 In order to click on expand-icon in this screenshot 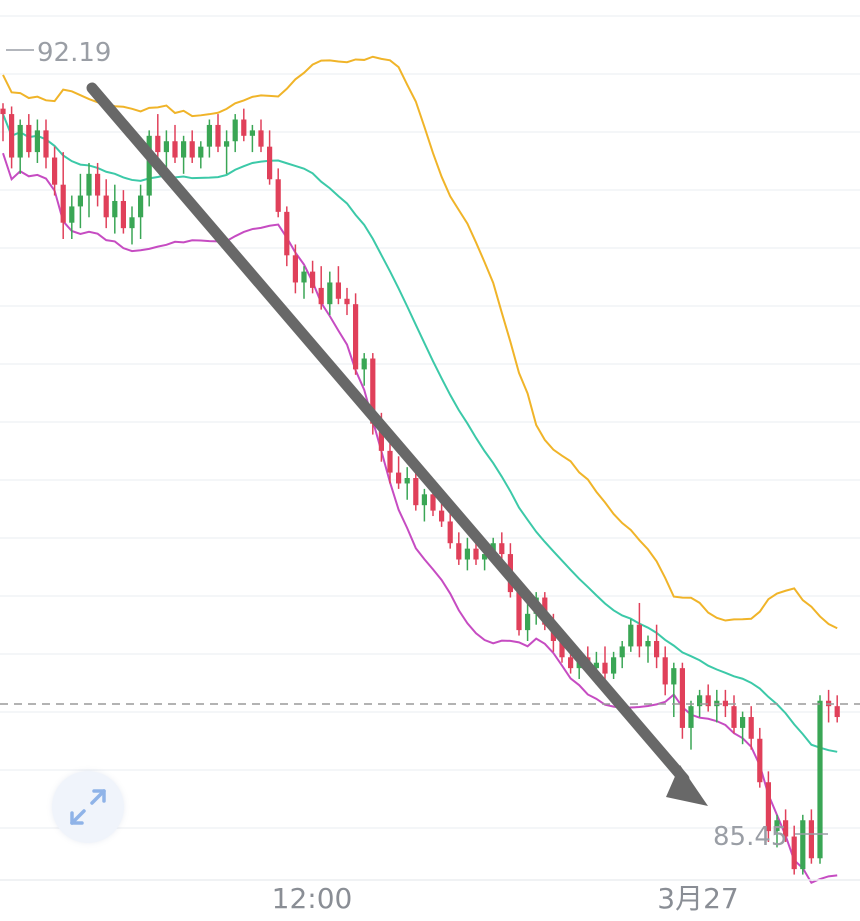, I will do `click(88, 807)`.